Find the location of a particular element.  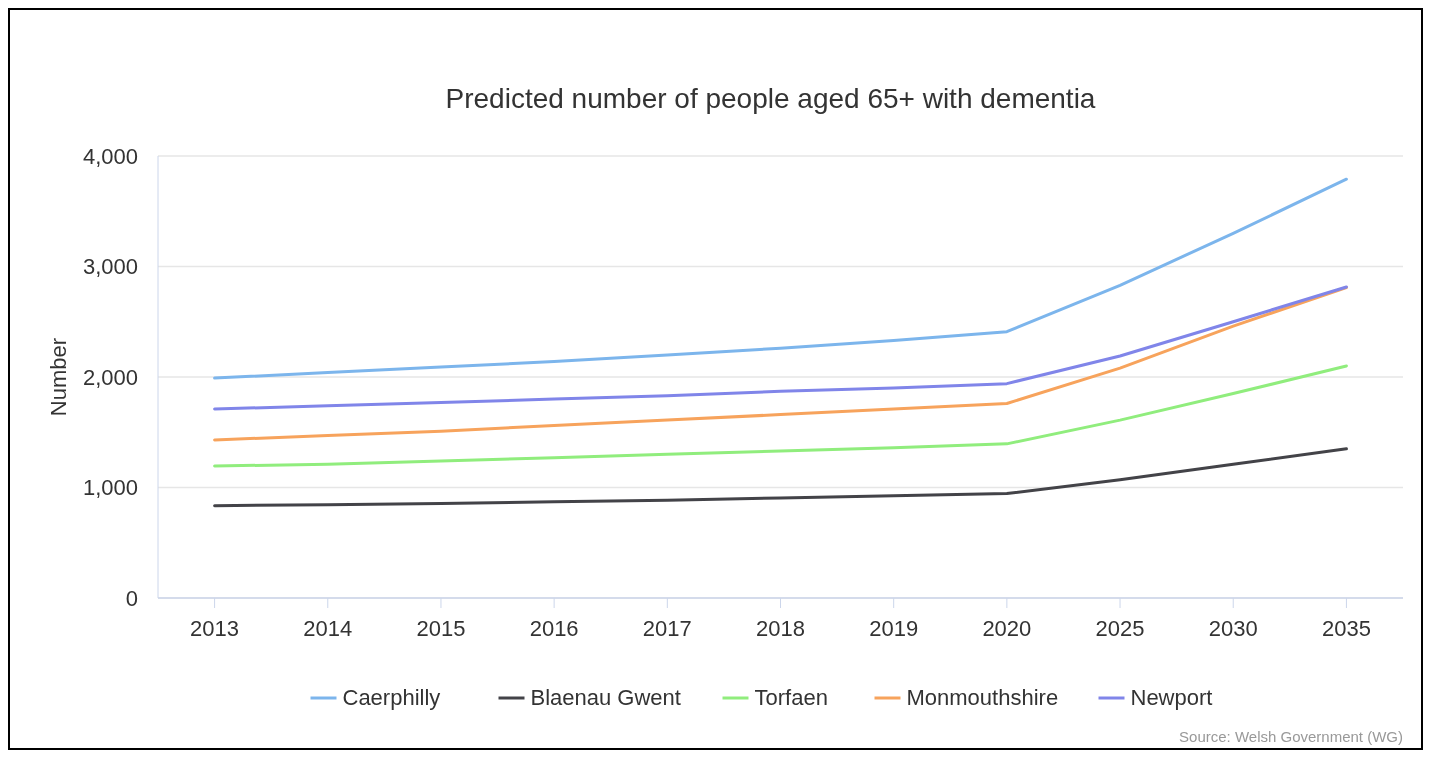

x-tick-label: 2025 is located at coordinates (1120, 628).